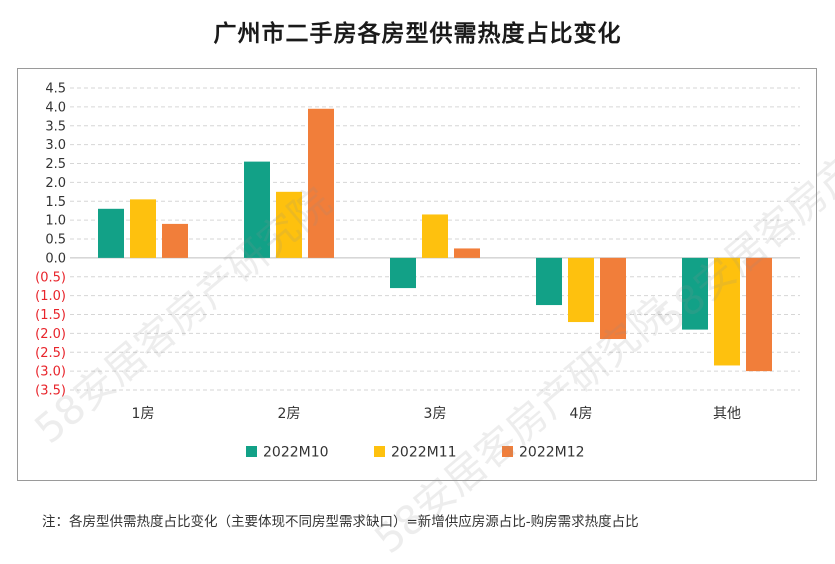  I want to click on y-tick-label: 2.5, so click(55, 164).